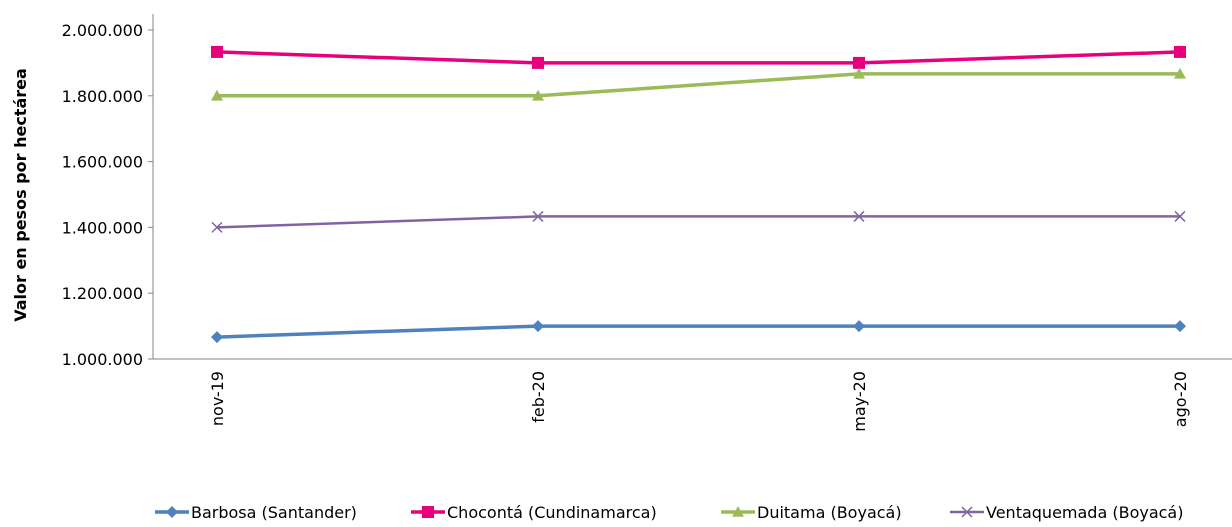  Describe the element at coordinates (102, 162) in the screenshot. I see `y-tick-label: 1.600.000` at that location.